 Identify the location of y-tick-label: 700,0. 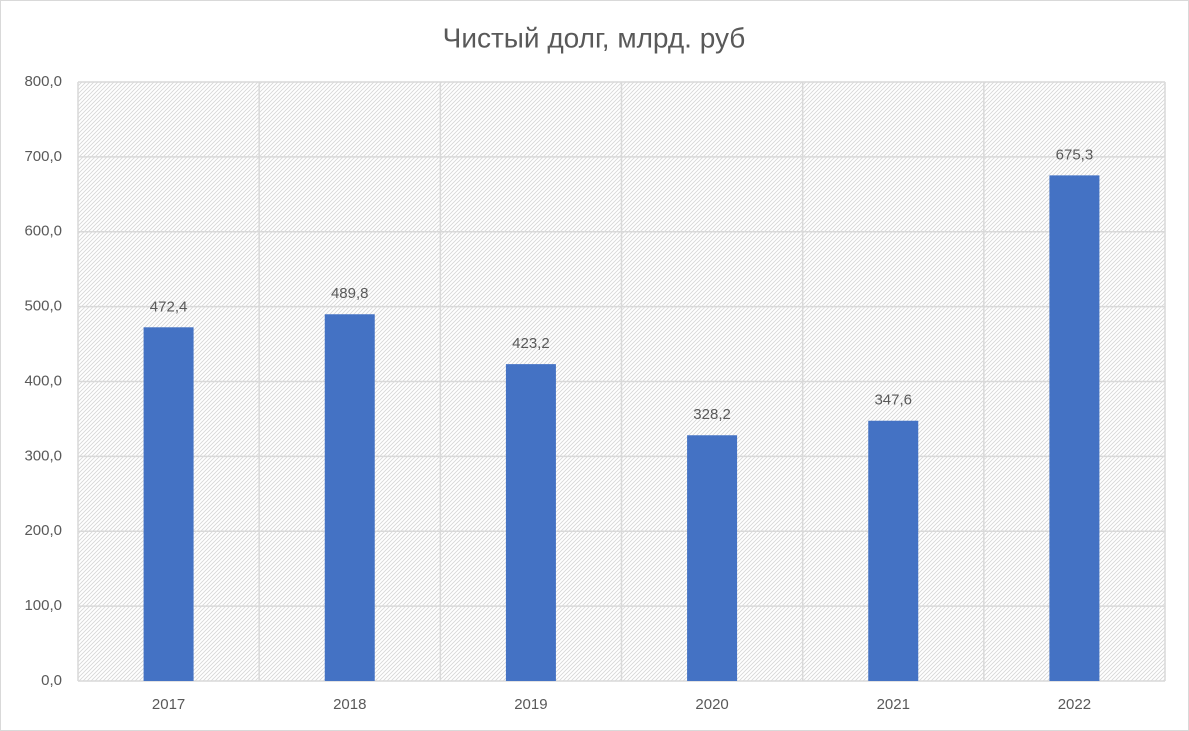
(43, 156).